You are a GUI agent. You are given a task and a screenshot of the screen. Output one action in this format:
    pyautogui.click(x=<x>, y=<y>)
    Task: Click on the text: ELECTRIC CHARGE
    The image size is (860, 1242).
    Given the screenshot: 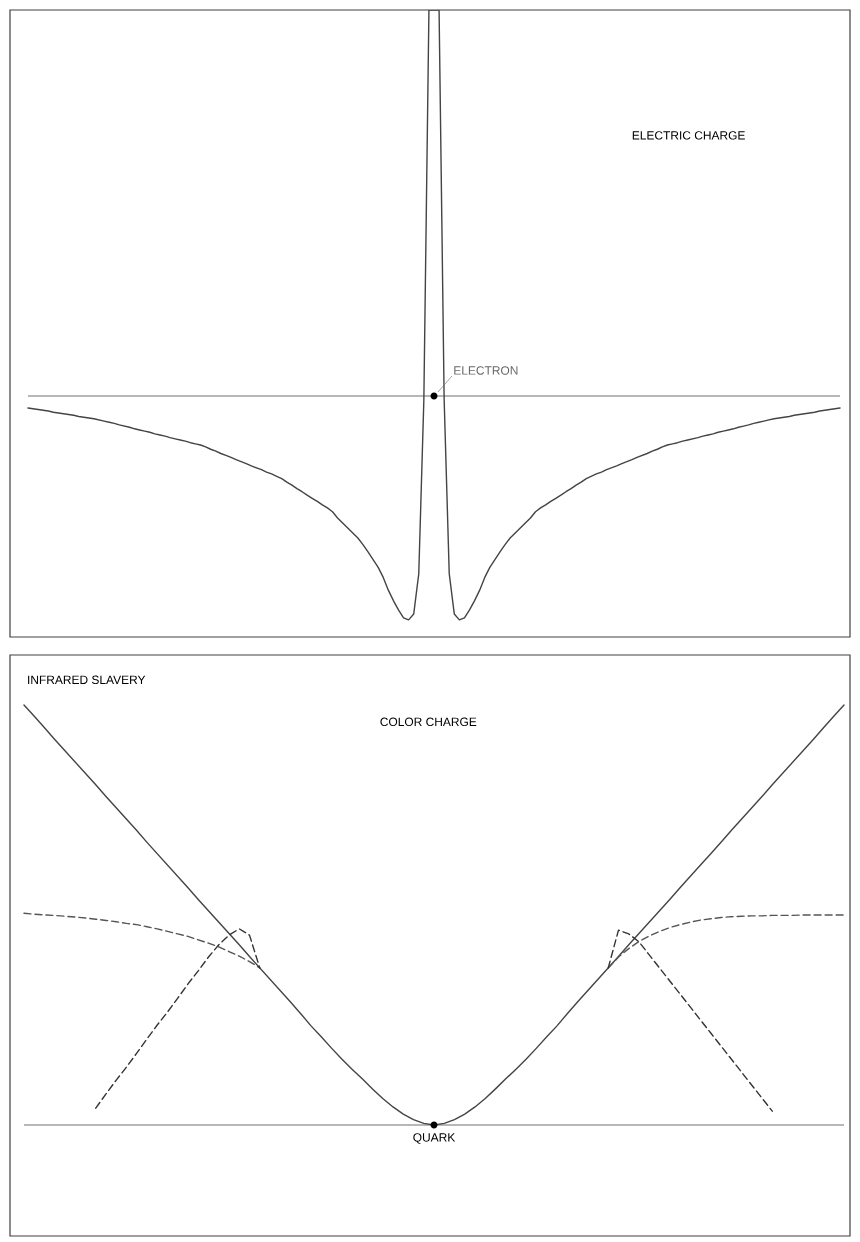 What is the action you would take?
    pyautogui.click(x=688, y=135)
    